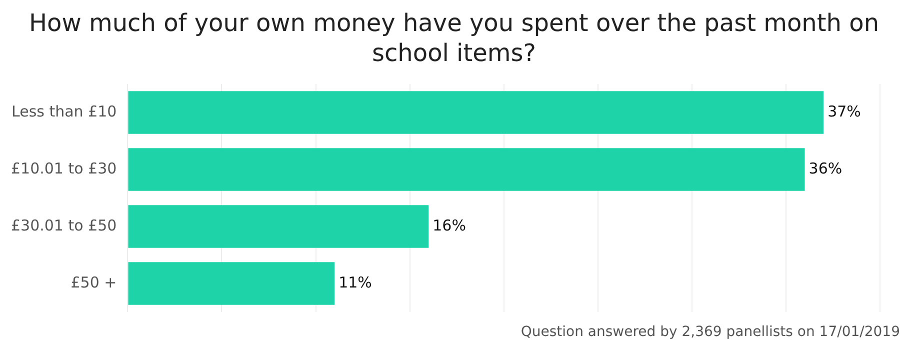 This screenshot has height=361, width=908. What do you see at coordinates (844, 111) in the screenshot?
I see `data-label: 37%` at bounding box center [844, 111].